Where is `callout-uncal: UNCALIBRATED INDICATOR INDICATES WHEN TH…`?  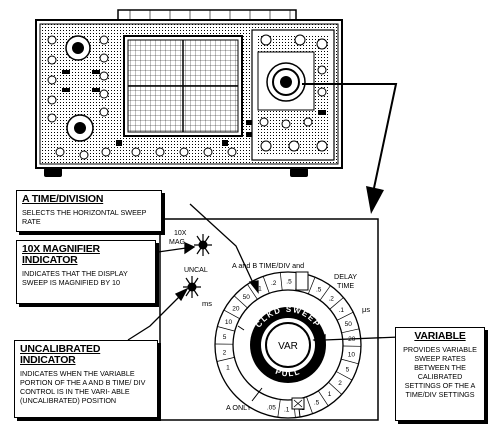 callout-uncal: UNCALIBRATED INDICATOR INDICATES WHEN TH… is located at coordinates (86, 379).